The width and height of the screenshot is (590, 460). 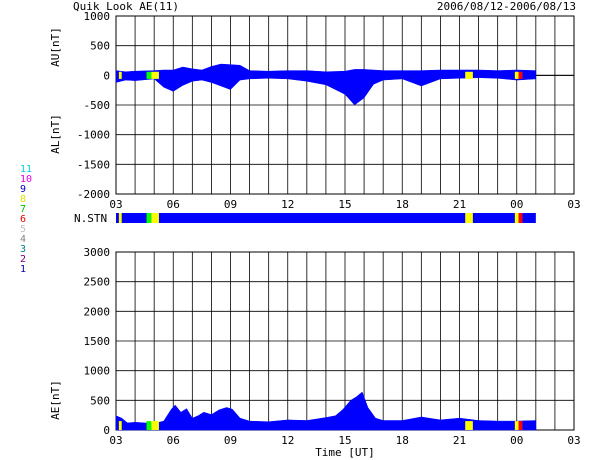 What do you see at coordinates (326, 411) in the screenshot?
I see `ae-area` at bounding box center [326, 411].